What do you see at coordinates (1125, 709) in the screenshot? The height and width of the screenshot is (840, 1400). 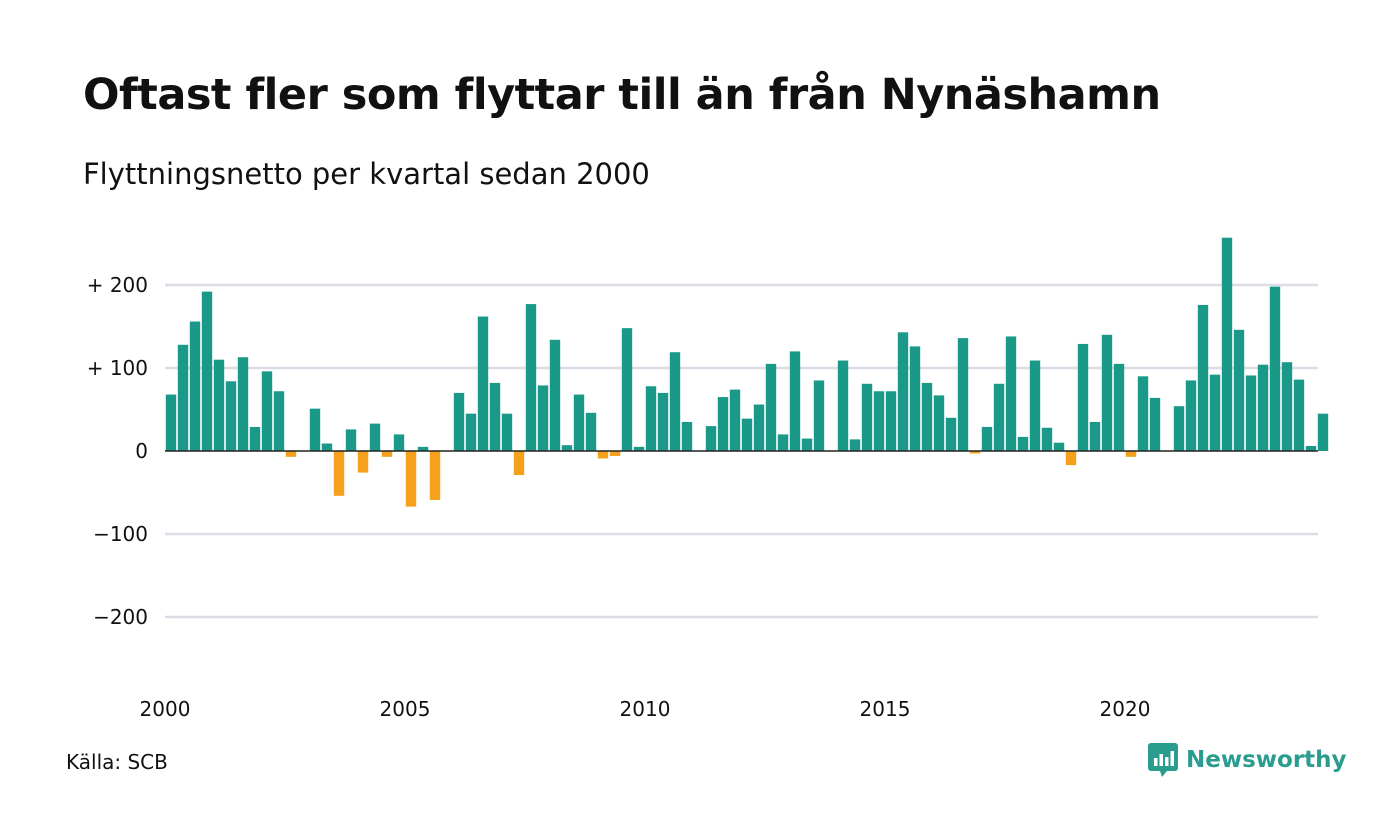 I see `x-tick-label: 2020` at bounding box center [1125, 709].